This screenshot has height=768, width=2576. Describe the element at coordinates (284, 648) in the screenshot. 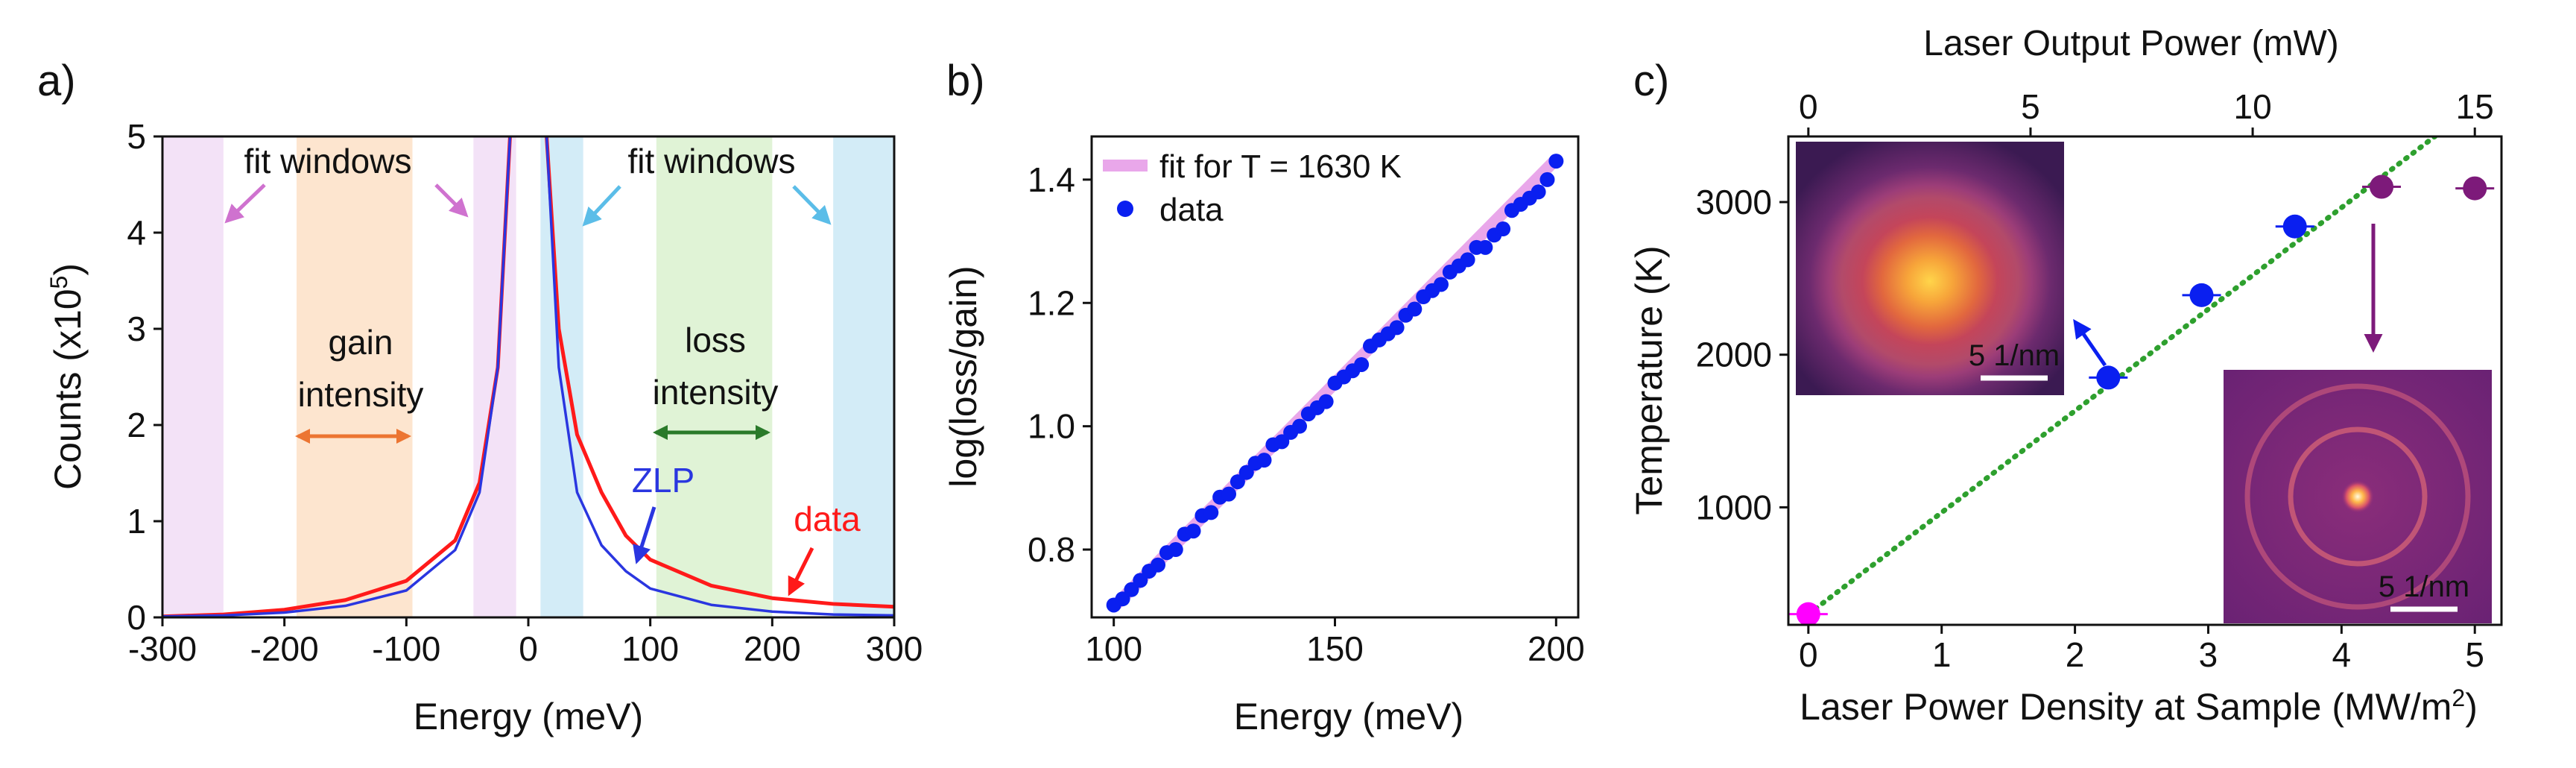

I see `x-tick-label: -200` at that location.